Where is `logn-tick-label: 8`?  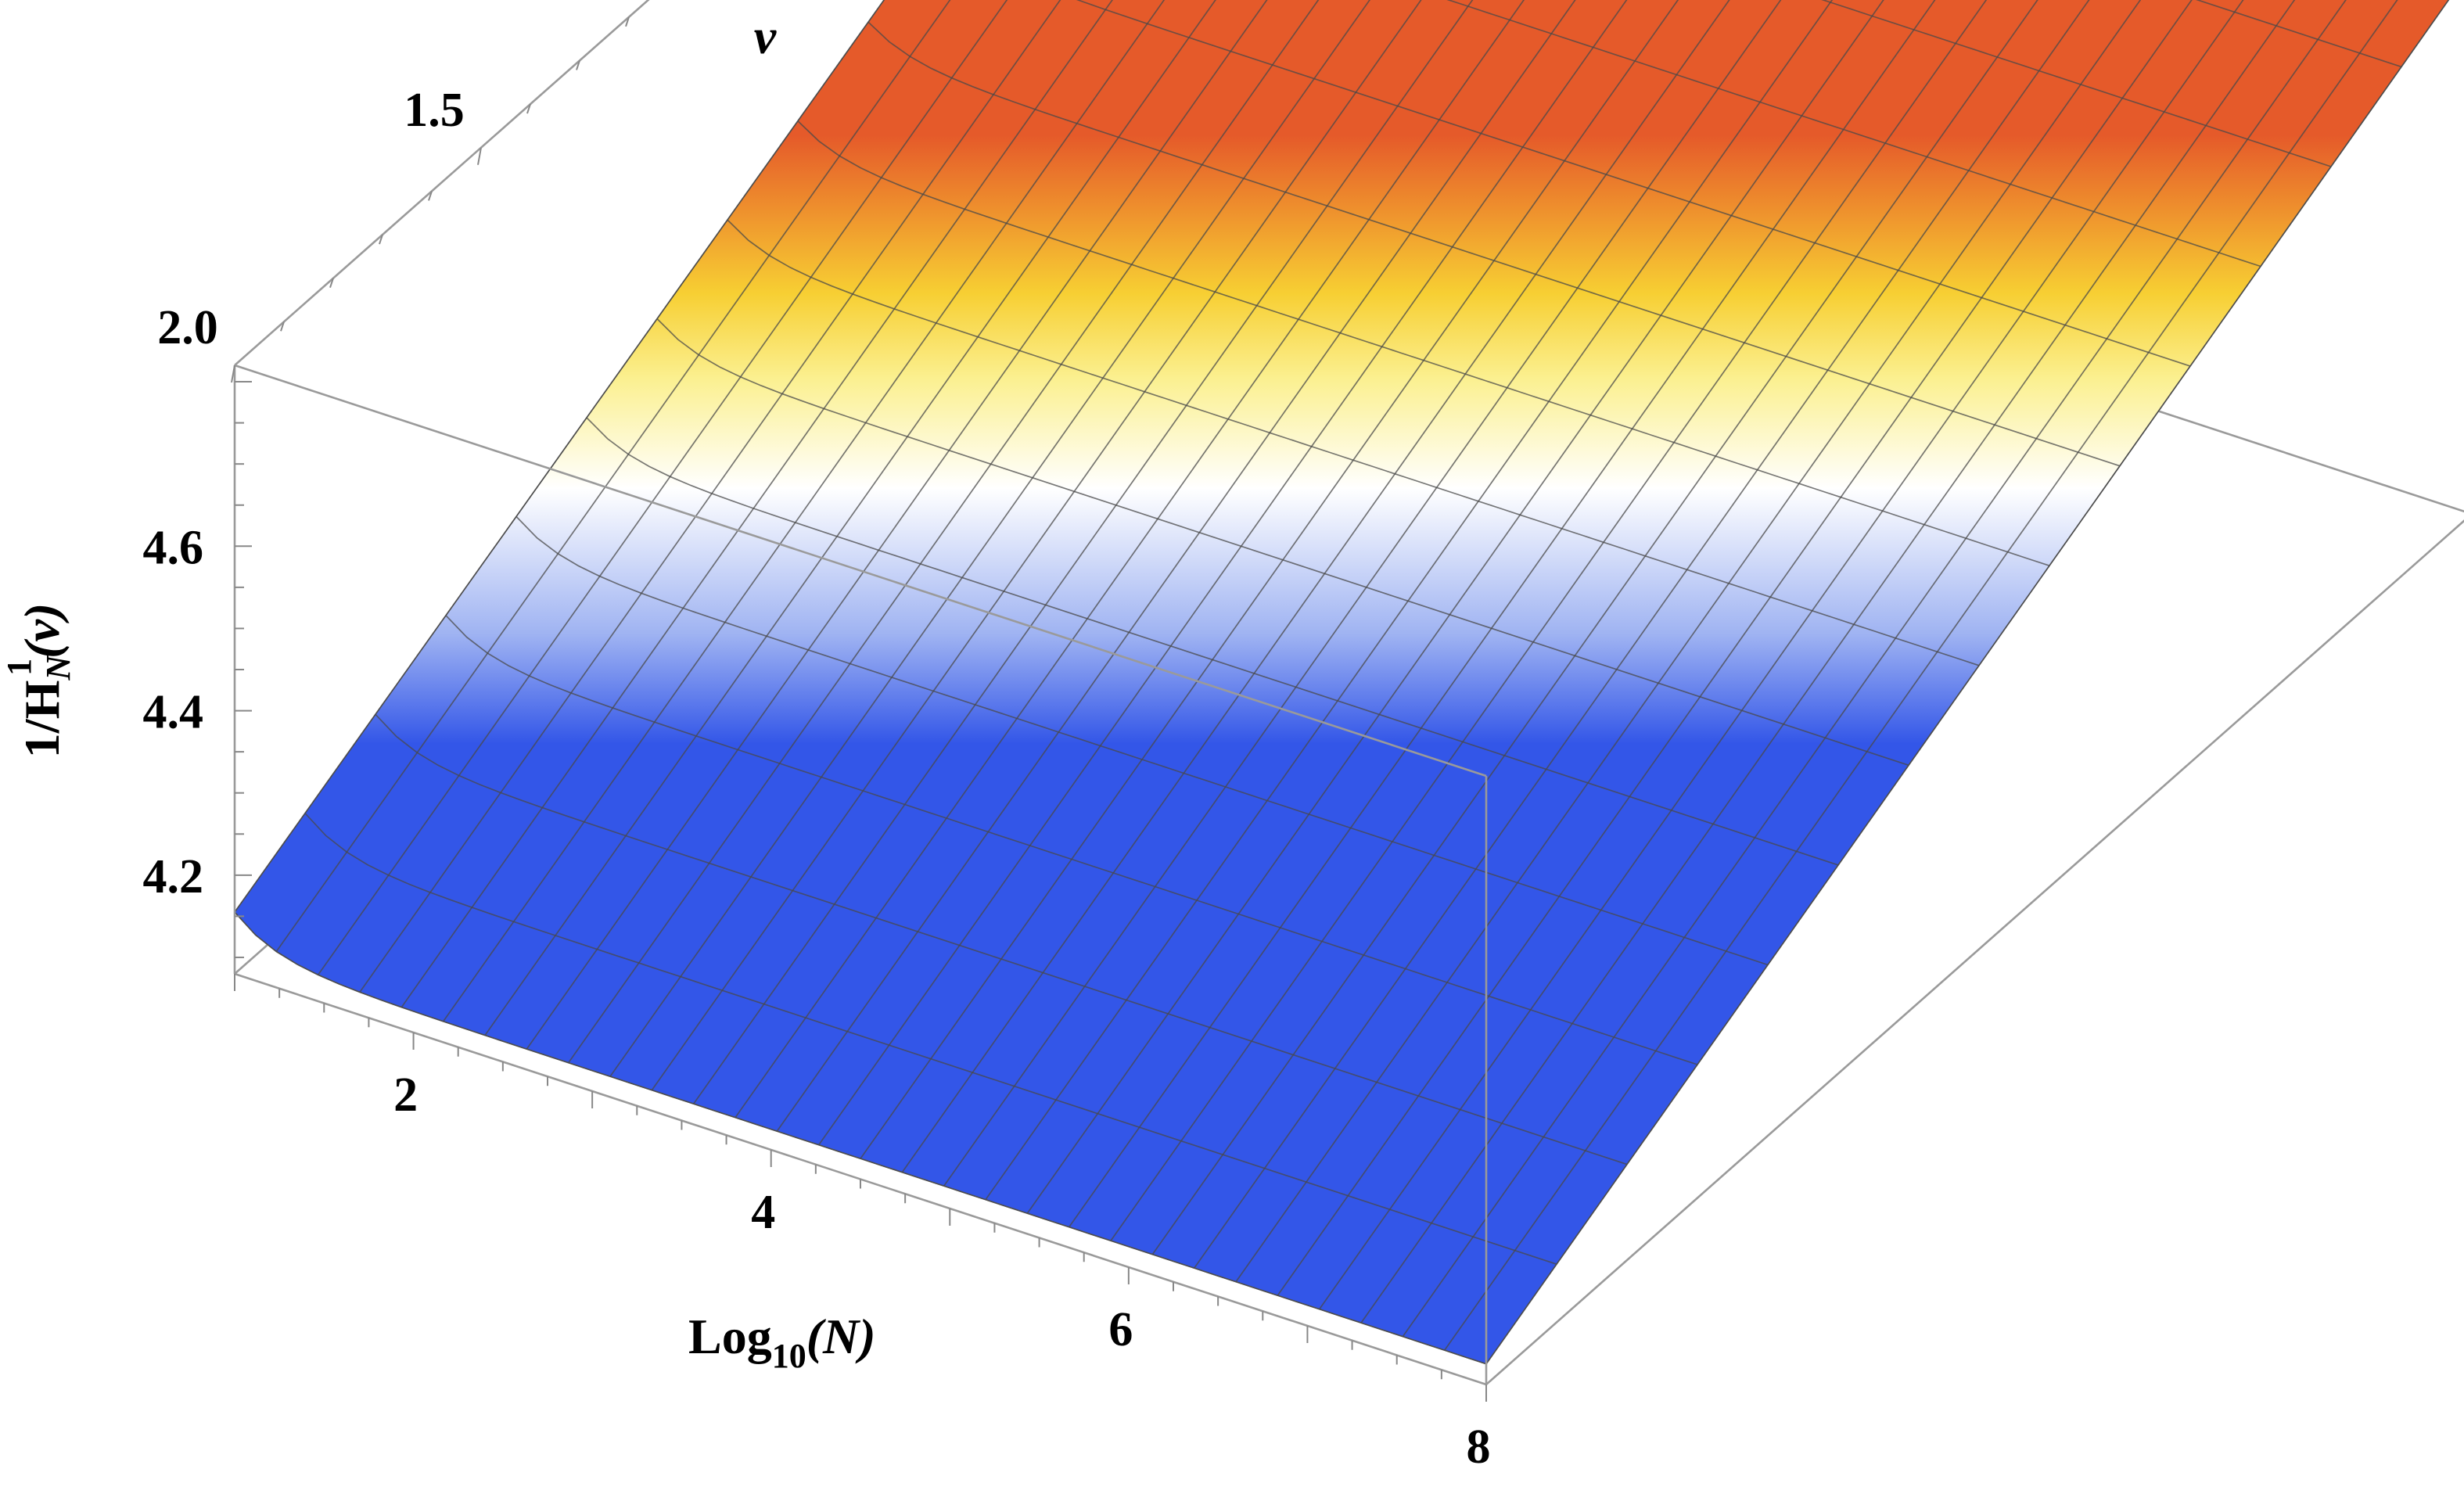
logn-tick-label: 8 is located at coordinates (1479, 1447).